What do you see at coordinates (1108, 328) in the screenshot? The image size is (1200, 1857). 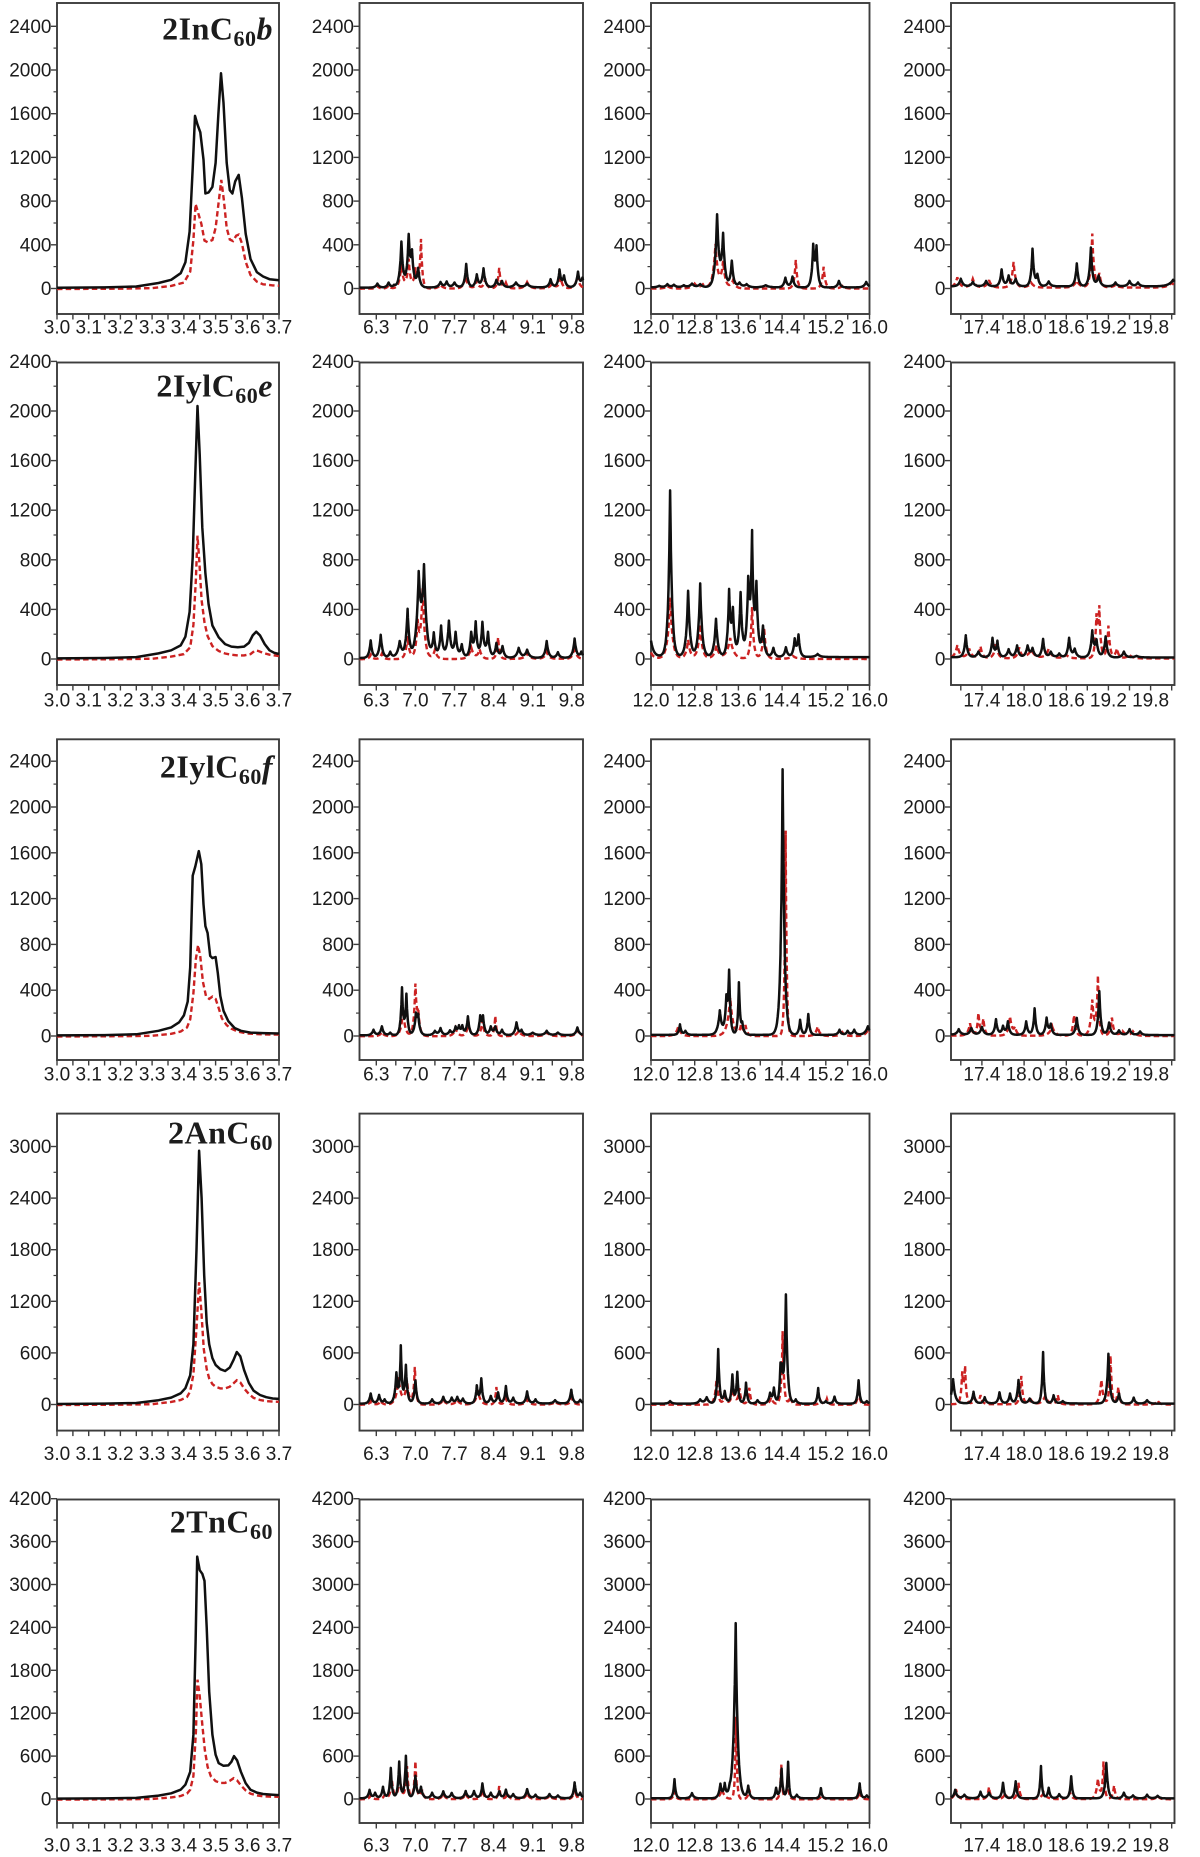 I see `svg-text: 19.2` at bounding box center [1108, 328].